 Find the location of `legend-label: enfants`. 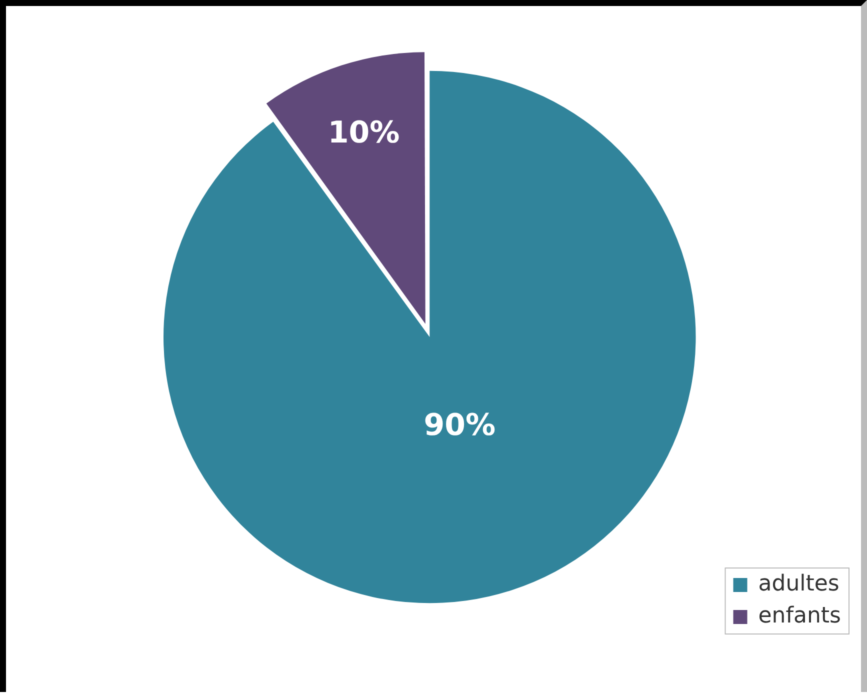

legend-label: enfants is located at coordinates (800, 616).